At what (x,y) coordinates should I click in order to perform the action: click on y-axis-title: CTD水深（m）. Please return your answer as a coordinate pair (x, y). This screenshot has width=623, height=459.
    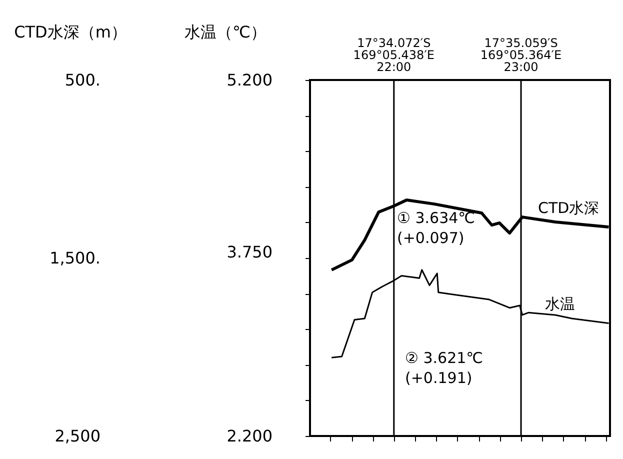
    Looking at the image, I should click on (70, 32).